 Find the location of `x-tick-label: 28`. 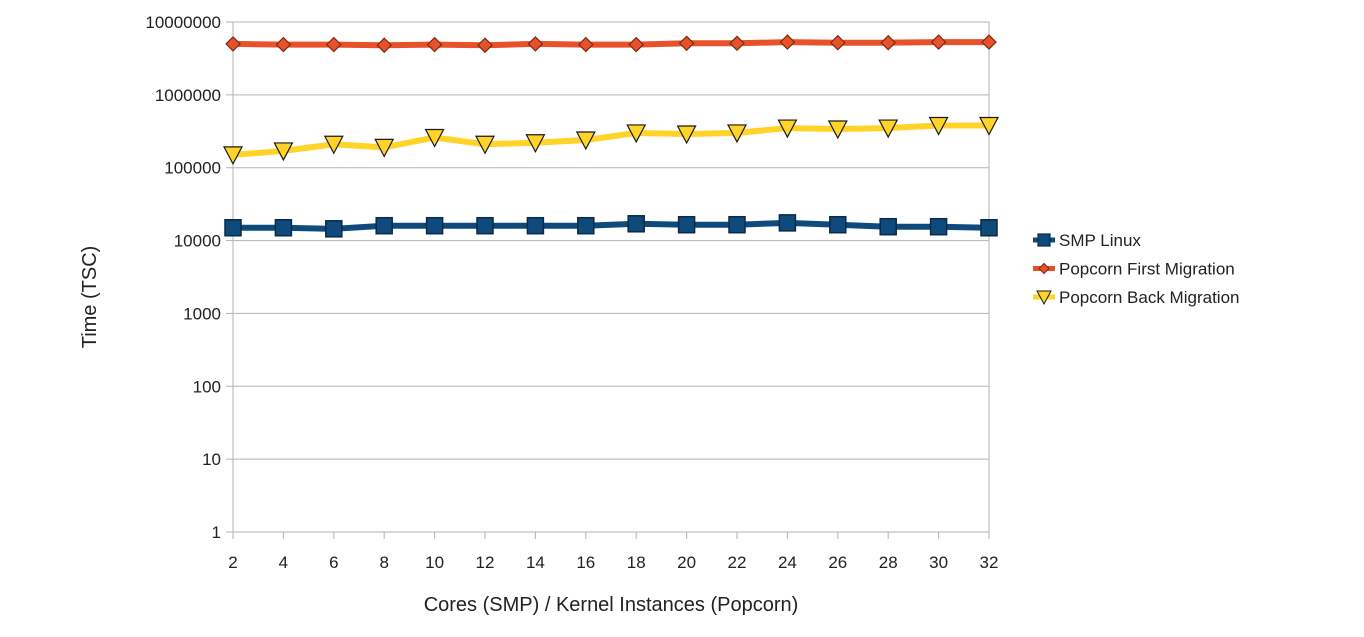

x-tick-label: 28 is located at coordinates (888, 562).